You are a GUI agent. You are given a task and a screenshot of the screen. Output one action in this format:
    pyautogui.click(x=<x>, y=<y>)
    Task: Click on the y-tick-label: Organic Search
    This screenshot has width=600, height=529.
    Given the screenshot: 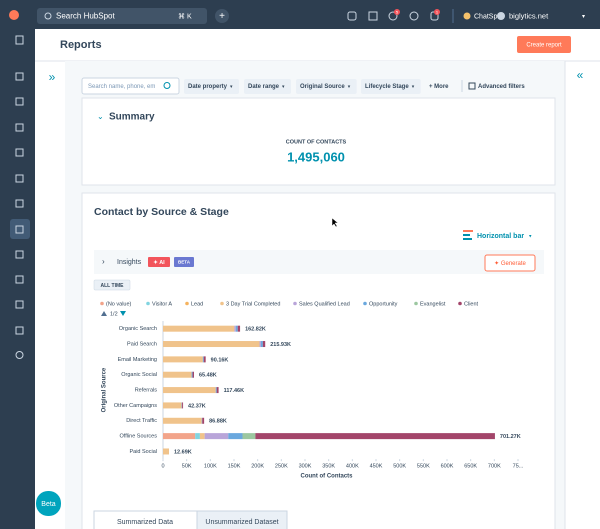 What is the action you would take?
    pyautogui.click(x=138, y=329)
    